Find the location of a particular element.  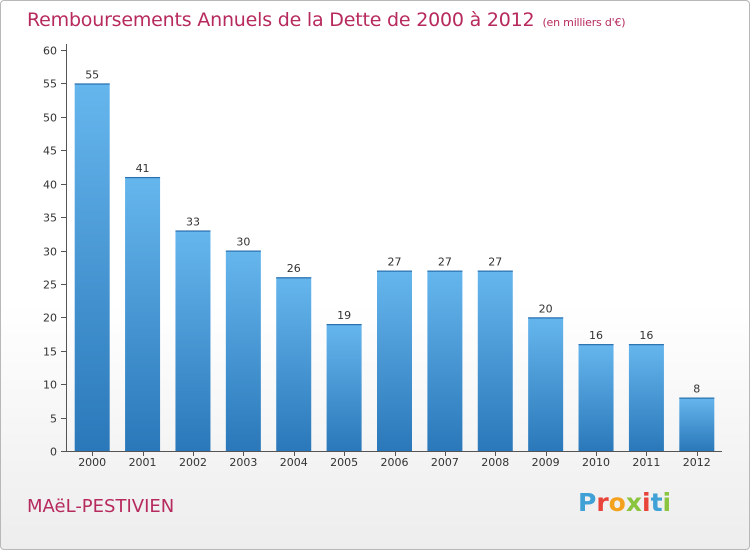

y-tick-label: 15 is located at coordinates (50, 352).